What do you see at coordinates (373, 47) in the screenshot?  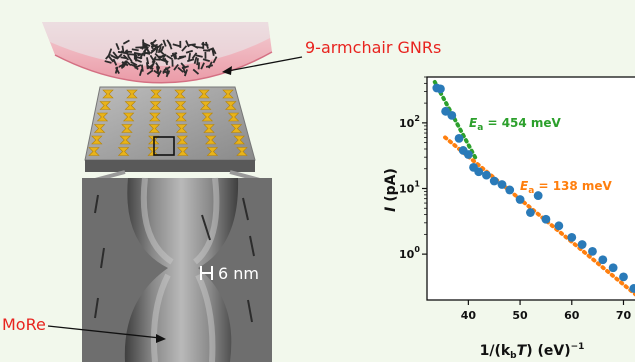 I see `gnr-label: 9-armchair GNRs` at bounding box center [373, 47].